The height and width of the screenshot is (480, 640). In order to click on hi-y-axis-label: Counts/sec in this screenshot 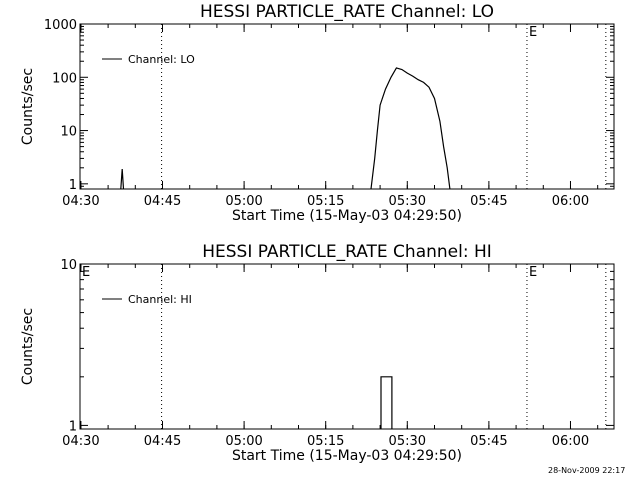, I will do `click(28, 346)`.